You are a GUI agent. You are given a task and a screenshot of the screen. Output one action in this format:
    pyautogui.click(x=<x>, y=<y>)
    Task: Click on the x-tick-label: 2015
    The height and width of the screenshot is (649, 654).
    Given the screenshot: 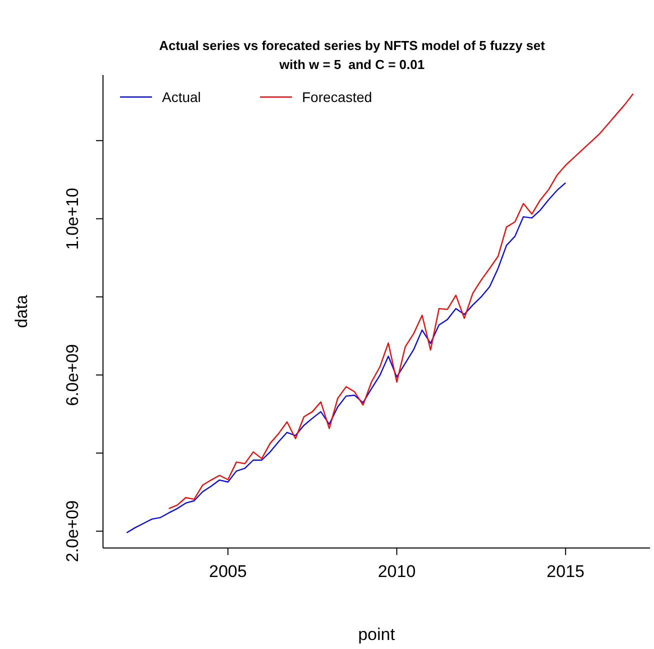 What is the action you would take?
    pyautogui.click(x=565, y=572)
    